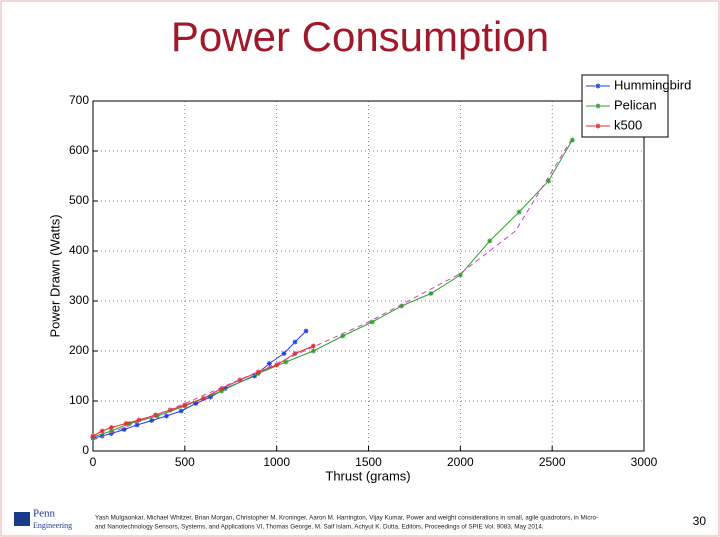 This screenshot has width=720, height=537. What do you see at coordinates (79, 400) in the screenshot?
I see `y-tick-label: 100` at bounding box center [79, 400].